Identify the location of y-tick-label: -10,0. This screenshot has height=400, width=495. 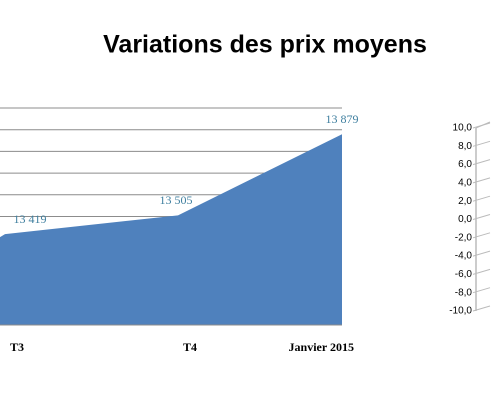
(460, 311).